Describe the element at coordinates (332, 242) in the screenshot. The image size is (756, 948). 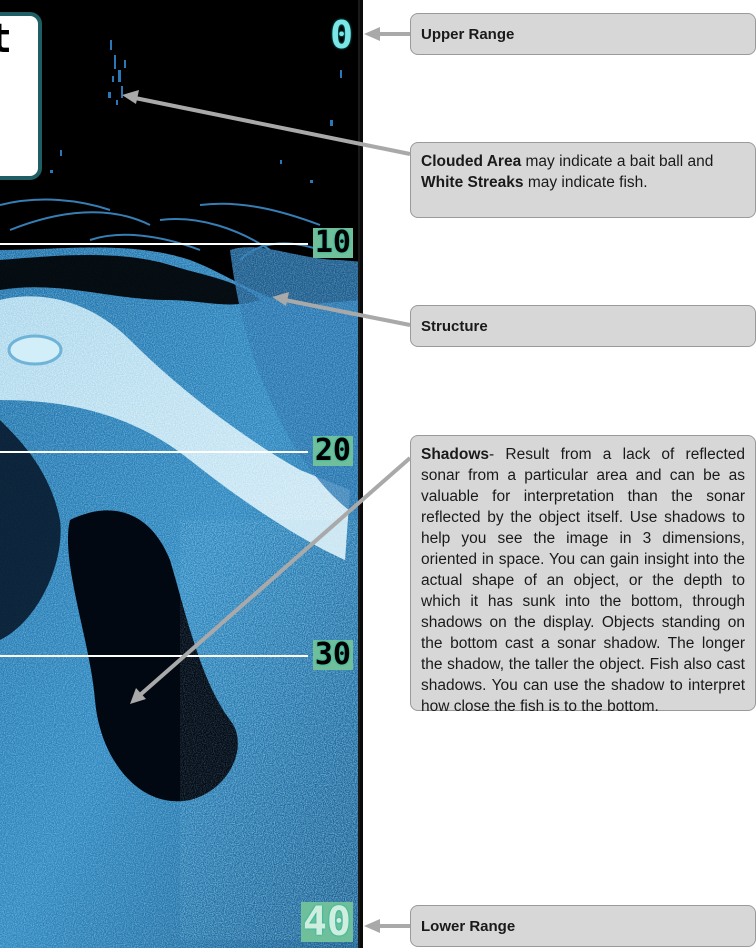
I see `depth-label-10: 10` at that location.